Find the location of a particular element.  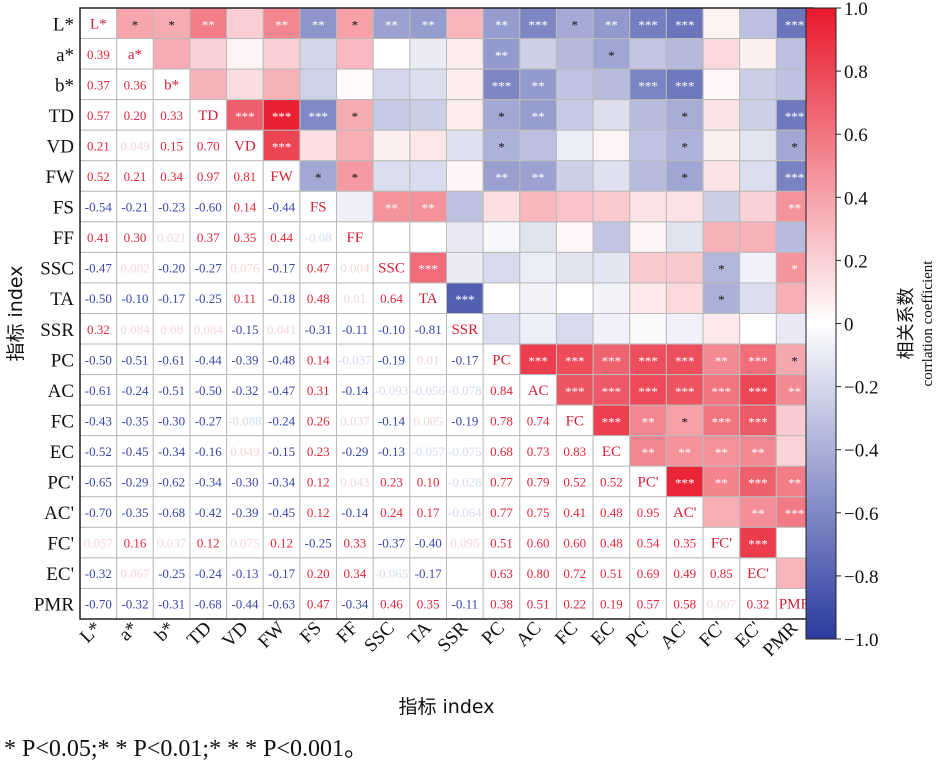

correlation-value: -0.51 is located at coordinates (134, 359).